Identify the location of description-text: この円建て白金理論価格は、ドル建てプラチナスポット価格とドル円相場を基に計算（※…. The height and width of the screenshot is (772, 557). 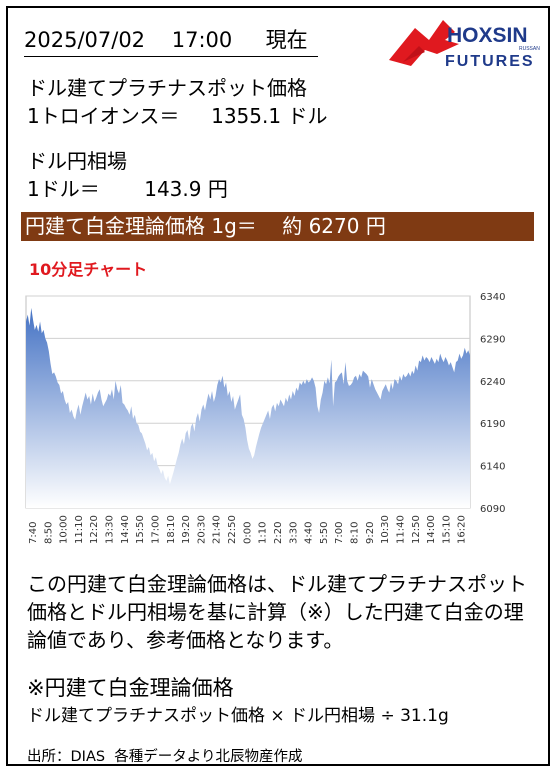
(277, 612).